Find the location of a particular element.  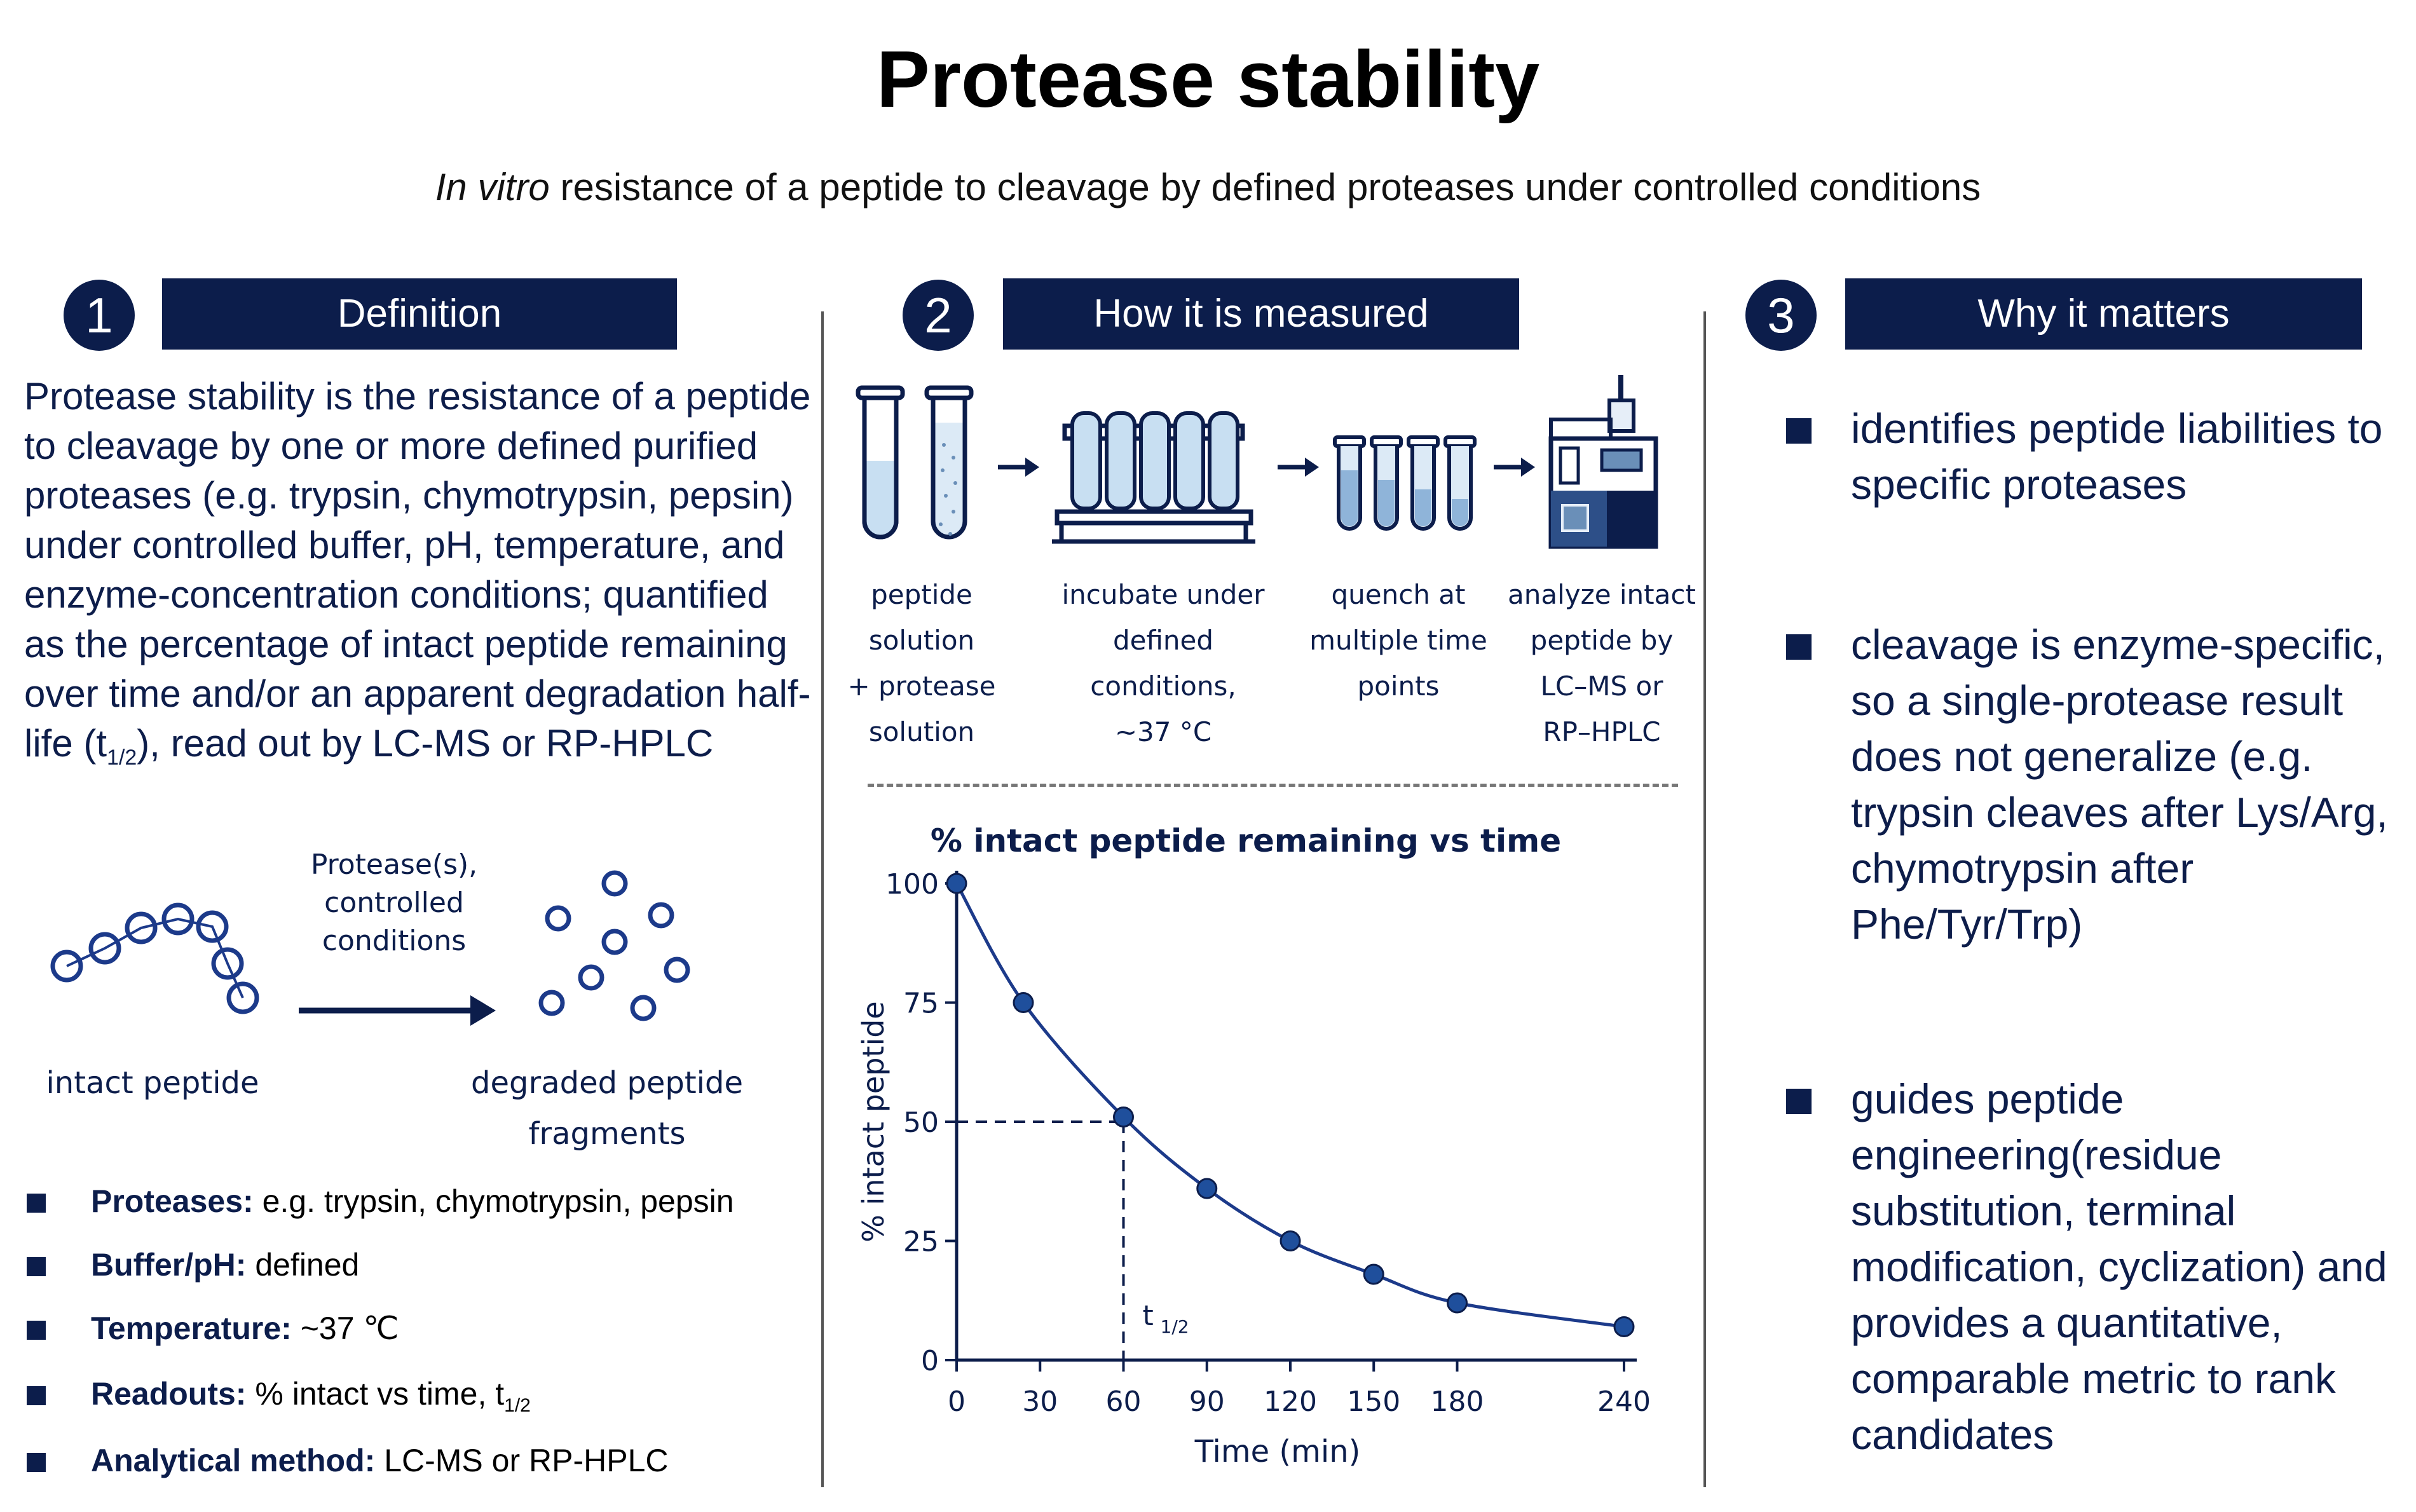

step-2-label: incubate under defined conditions, ~37 °C is located at coordinates (1163, 663).